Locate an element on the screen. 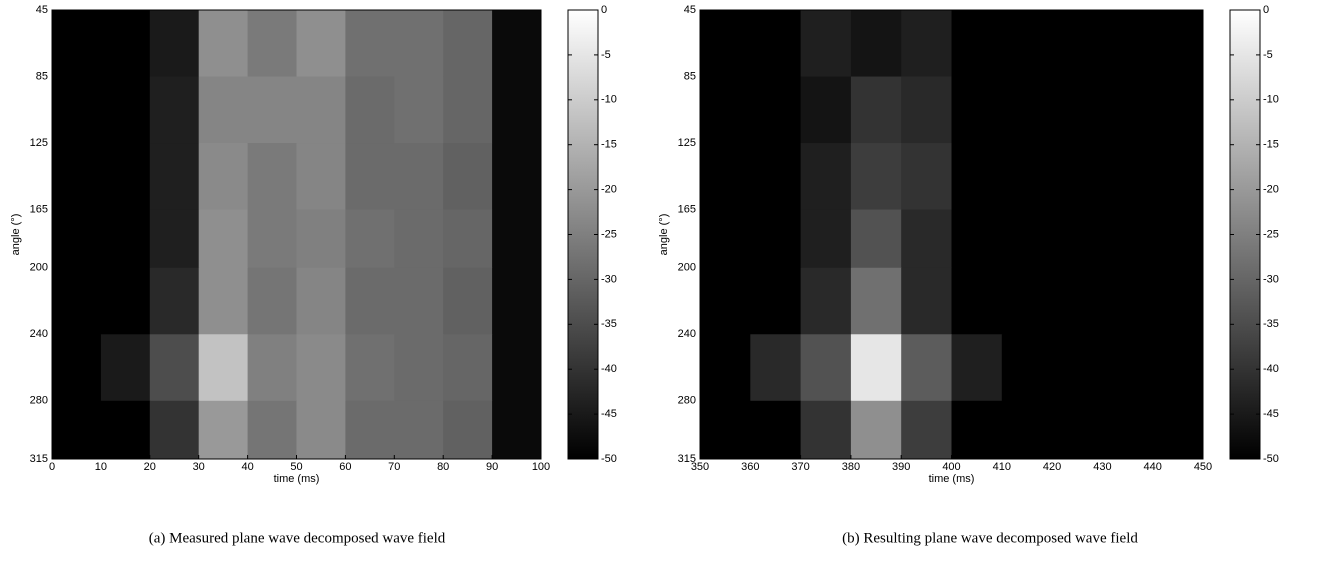  x-tick-label: 430 is located at coordinates (1102, 467).